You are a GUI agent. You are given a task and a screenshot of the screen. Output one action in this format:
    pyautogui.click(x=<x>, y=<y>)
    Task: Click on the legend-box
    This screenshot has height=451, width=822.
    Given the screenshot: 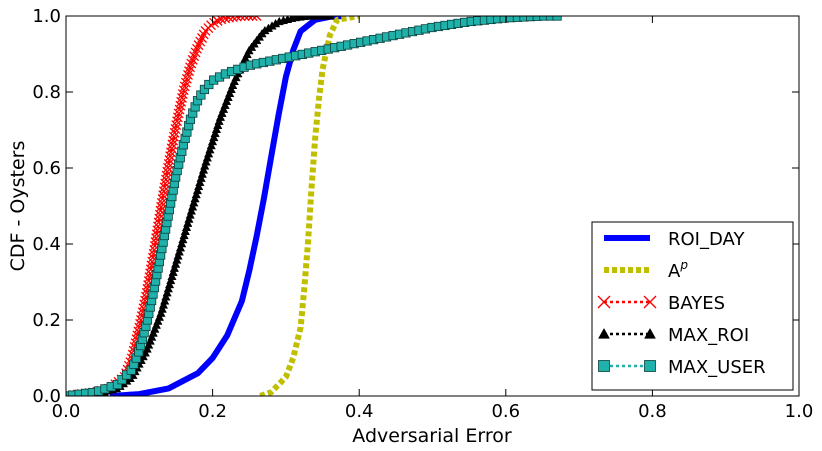 What is the action you would take?
    pyautogui.click(x=692, y=306)
    